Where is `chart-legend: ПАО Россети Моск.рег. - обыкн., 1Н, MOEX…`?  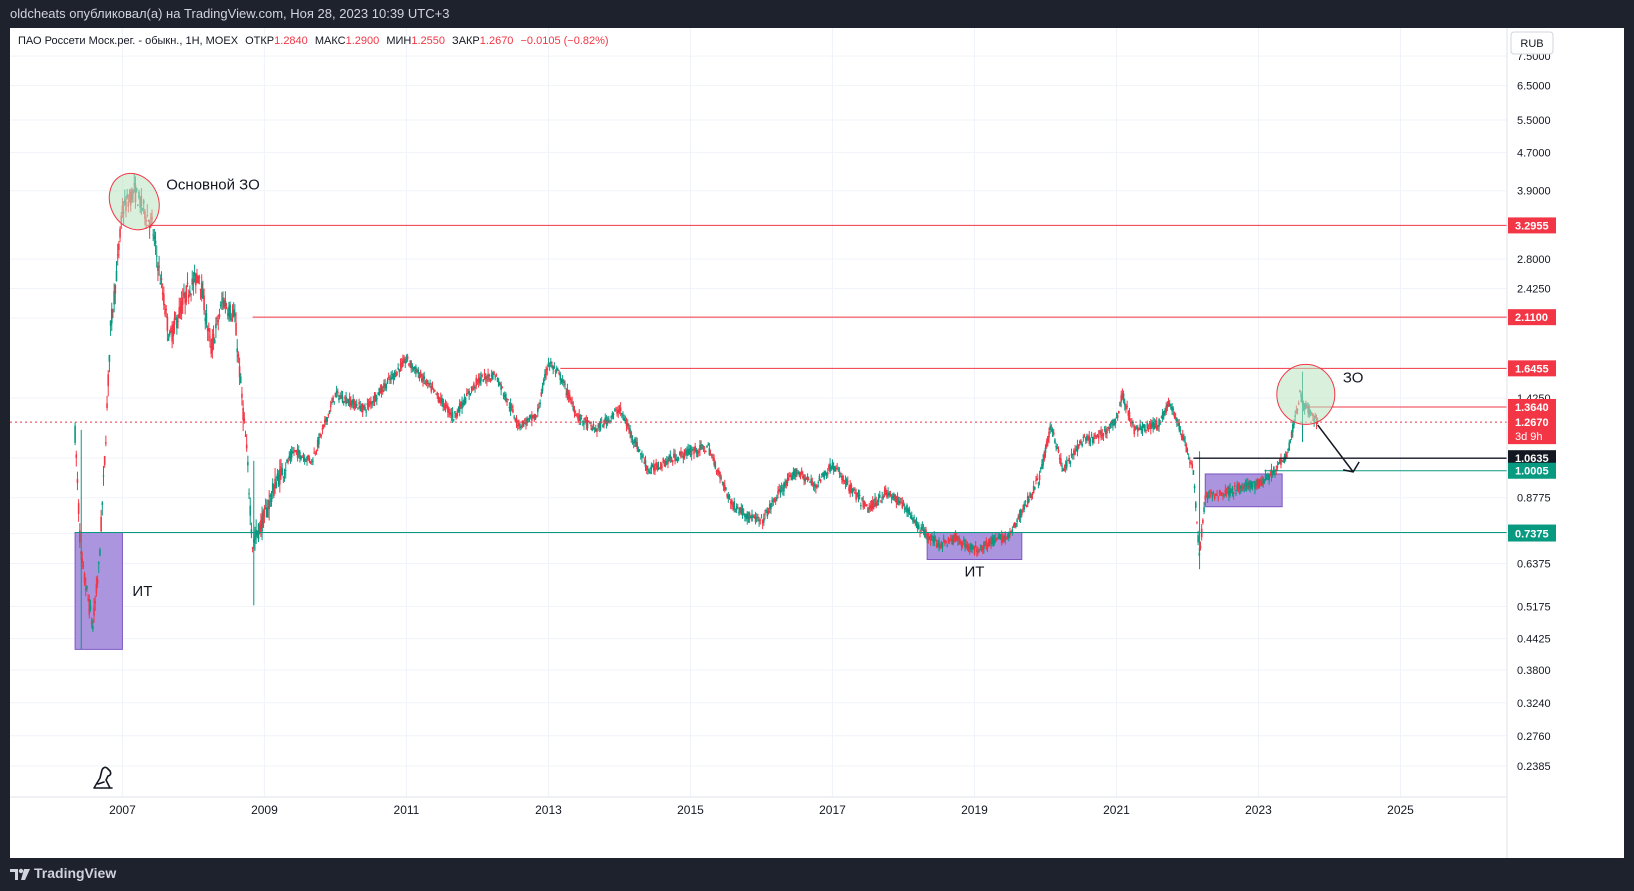 chart-legend: ПАО Россети Моск.рег. - обыкн., 1Н, MOEX… is located at coordinates (313, 41).